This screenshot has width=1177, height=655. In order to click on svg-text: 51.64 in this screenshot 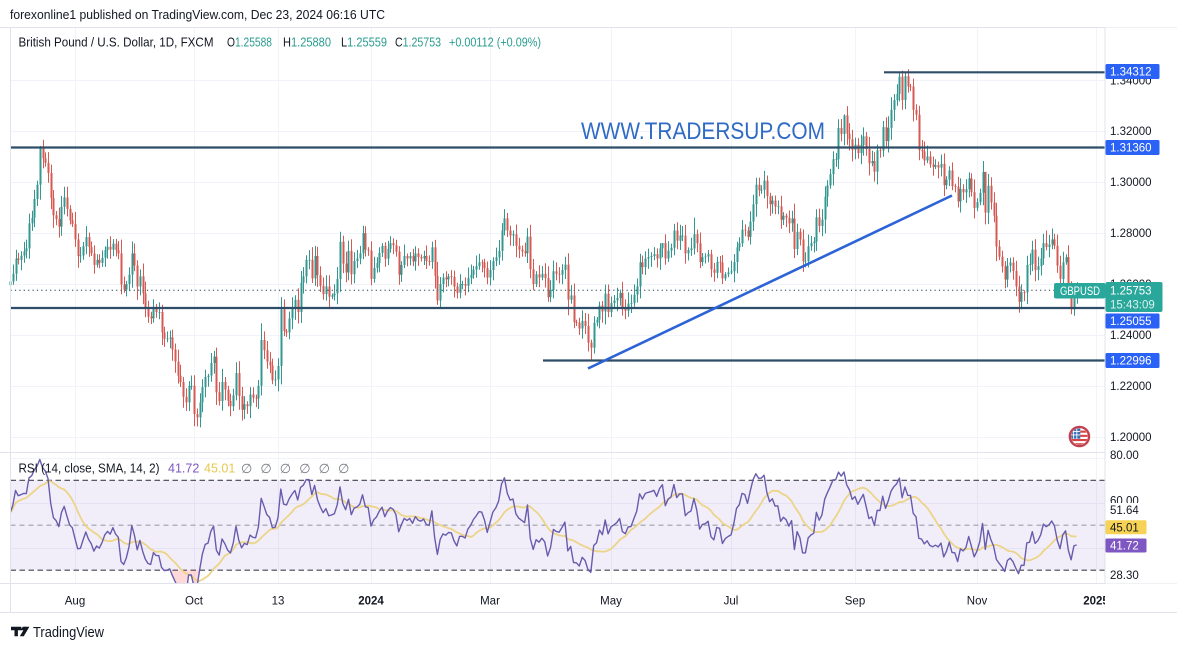, I will do `click(1124, 511)`.